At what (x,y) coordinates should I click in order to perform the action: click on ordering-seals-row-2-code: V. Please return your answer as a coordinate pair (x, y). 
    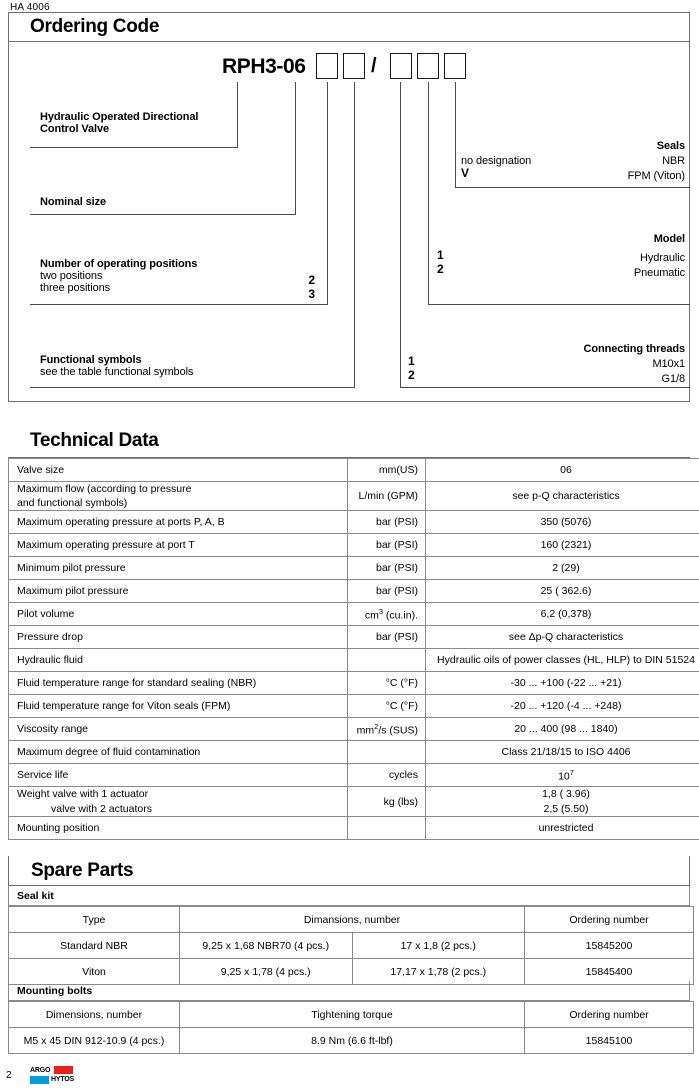
    Looking at the image, I should click on (465, 173).